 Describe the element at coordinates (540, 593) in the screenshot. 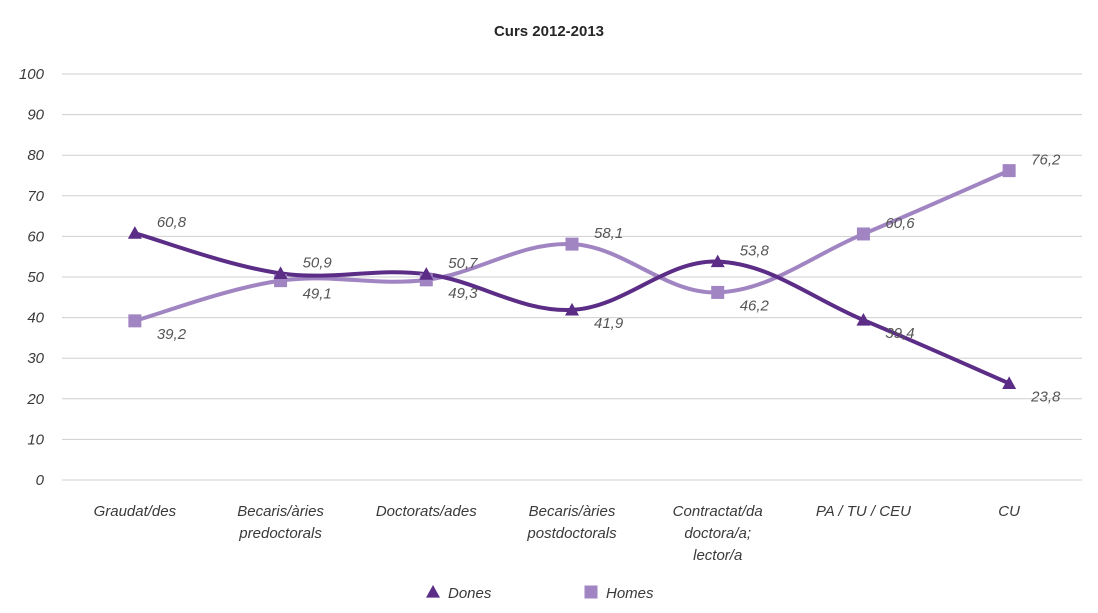

I see `legend: Dones Homes` at that location.